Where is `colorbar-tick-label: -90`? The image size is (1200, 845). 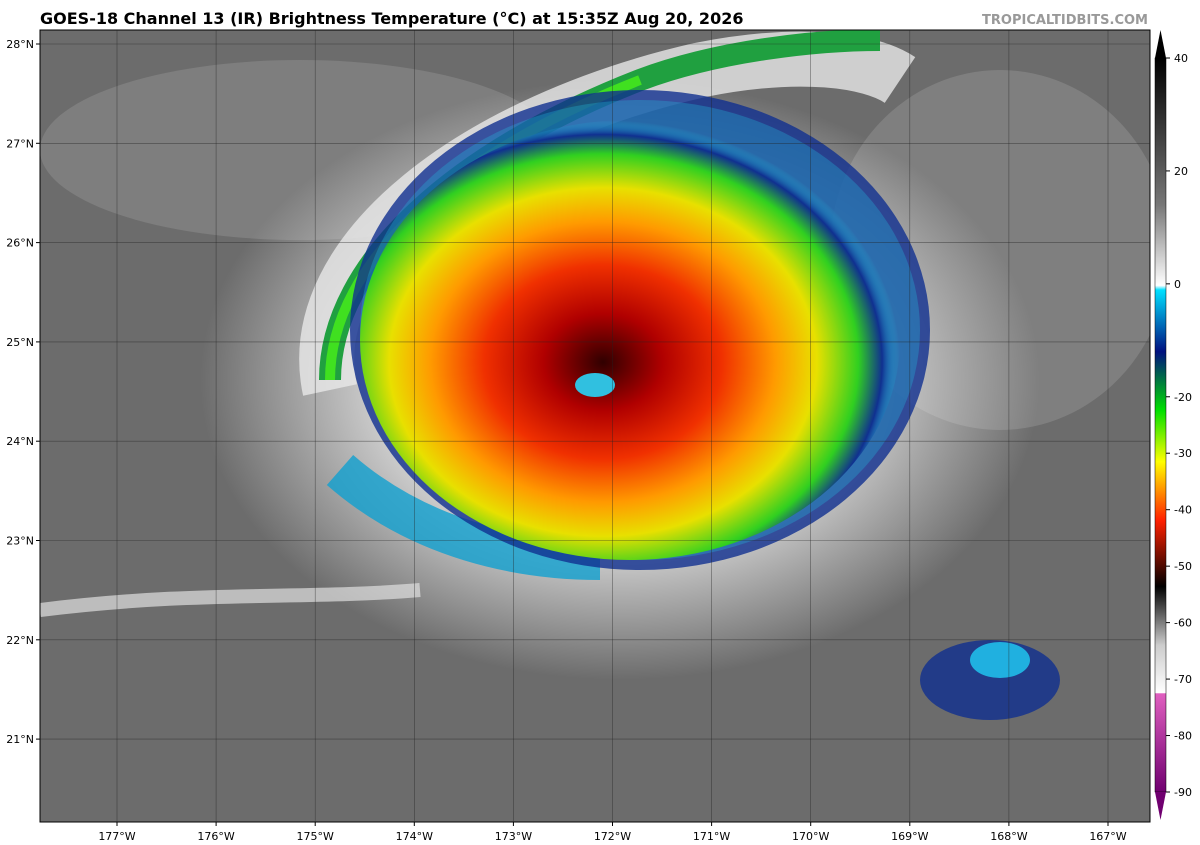
colorbar-tick-label: -90 is located at coordinates (1183, 792).